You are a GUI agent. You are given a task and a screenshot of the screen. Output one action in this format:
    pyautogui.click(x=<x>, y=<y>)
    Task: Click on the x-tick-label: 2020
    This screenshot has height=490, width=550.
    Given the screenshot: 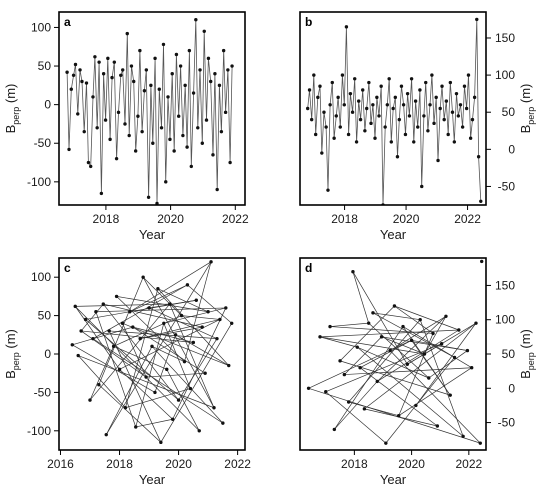 What is the action you would take?
    pyautogui.click(x=411, y=464)
    